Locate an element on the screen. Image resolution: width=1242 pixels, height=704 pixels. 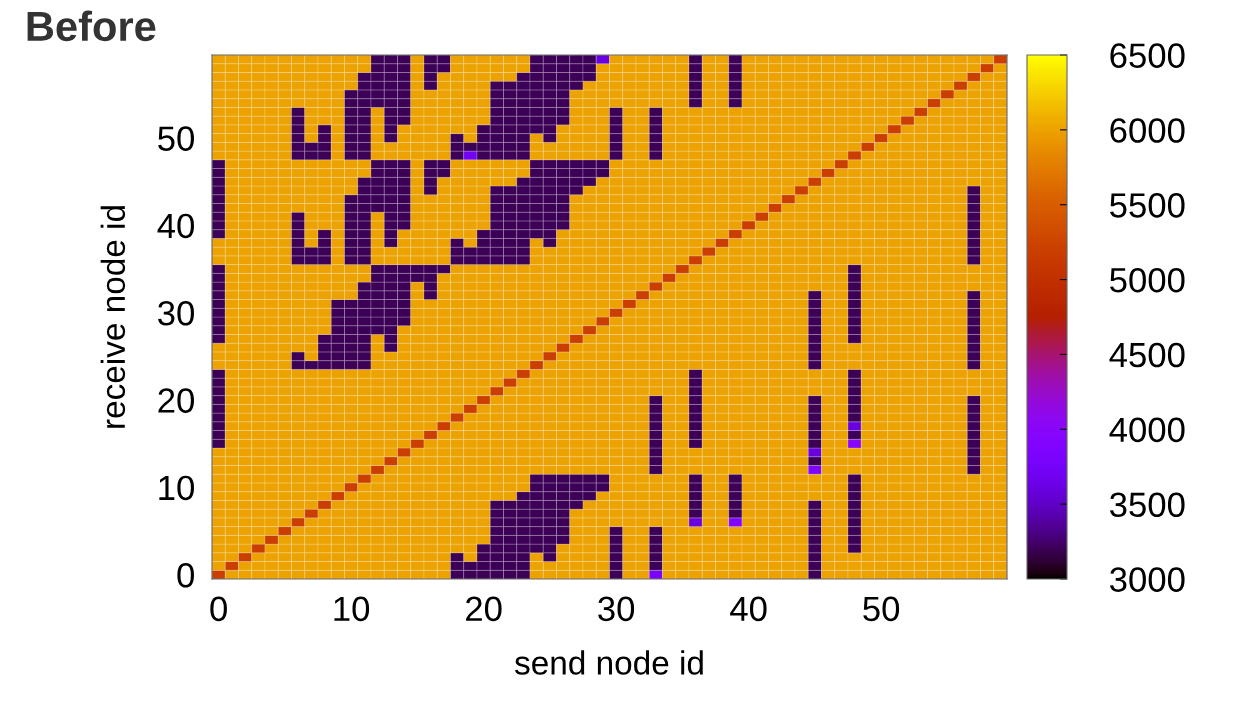
color-bar-label: 4500 is located at coordinates (1147, 355).